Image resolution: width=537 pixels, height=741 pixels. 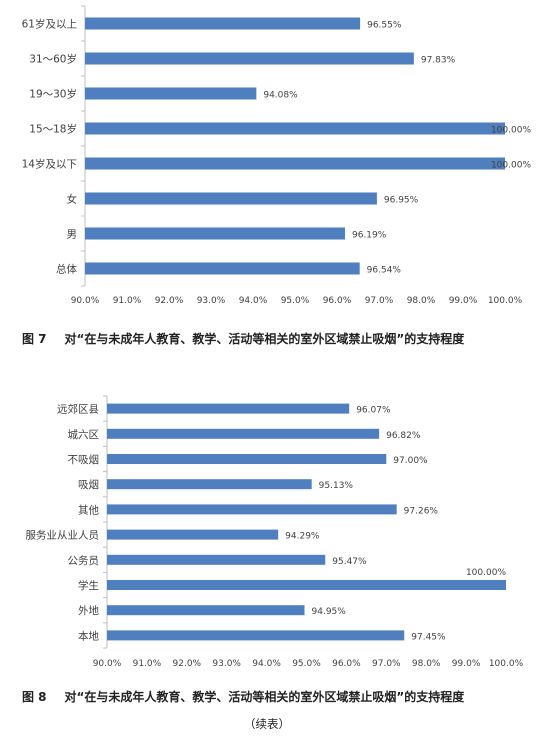 I want to click on chart2-category-label: 吸烟, so click(x=88, y=484).